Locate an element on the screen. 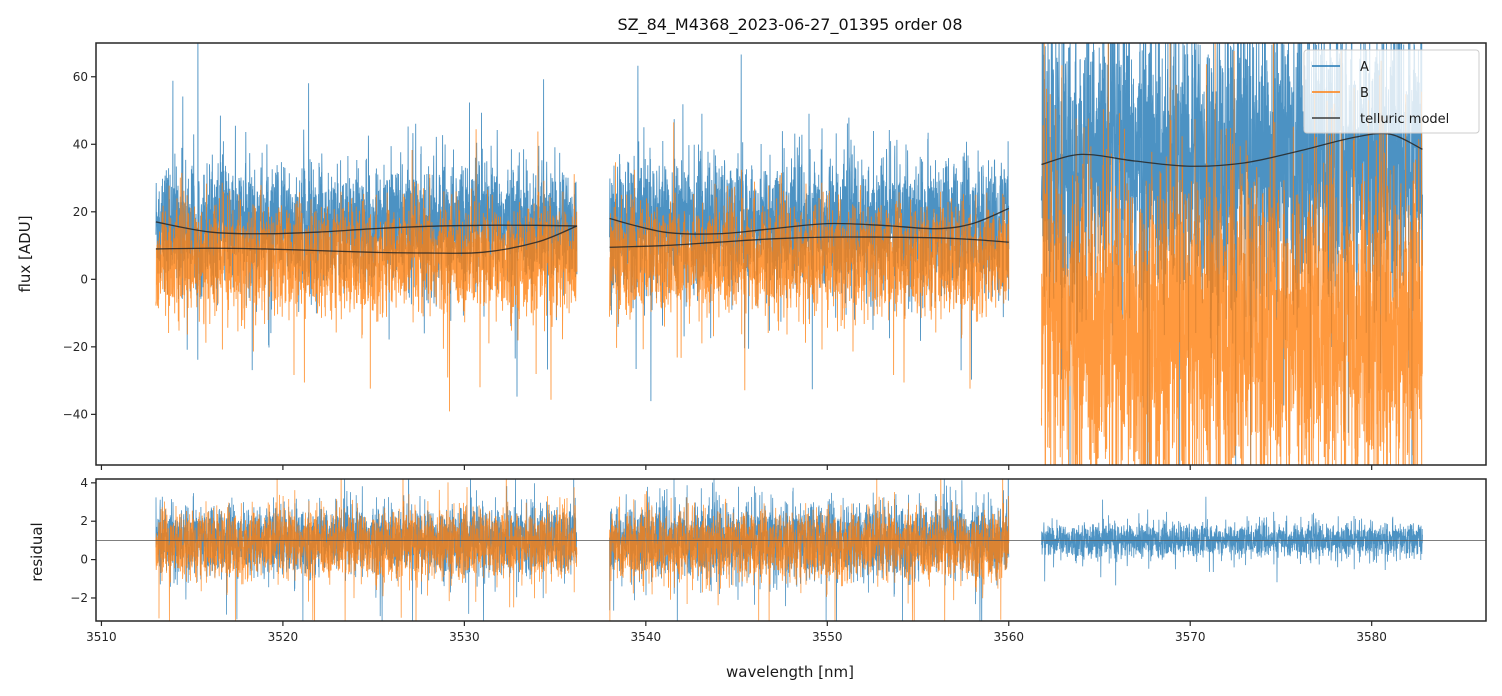 Image resolution: width=1502 pixels, height=696 pixels. legend-box is located at coordinates (1391, 91).